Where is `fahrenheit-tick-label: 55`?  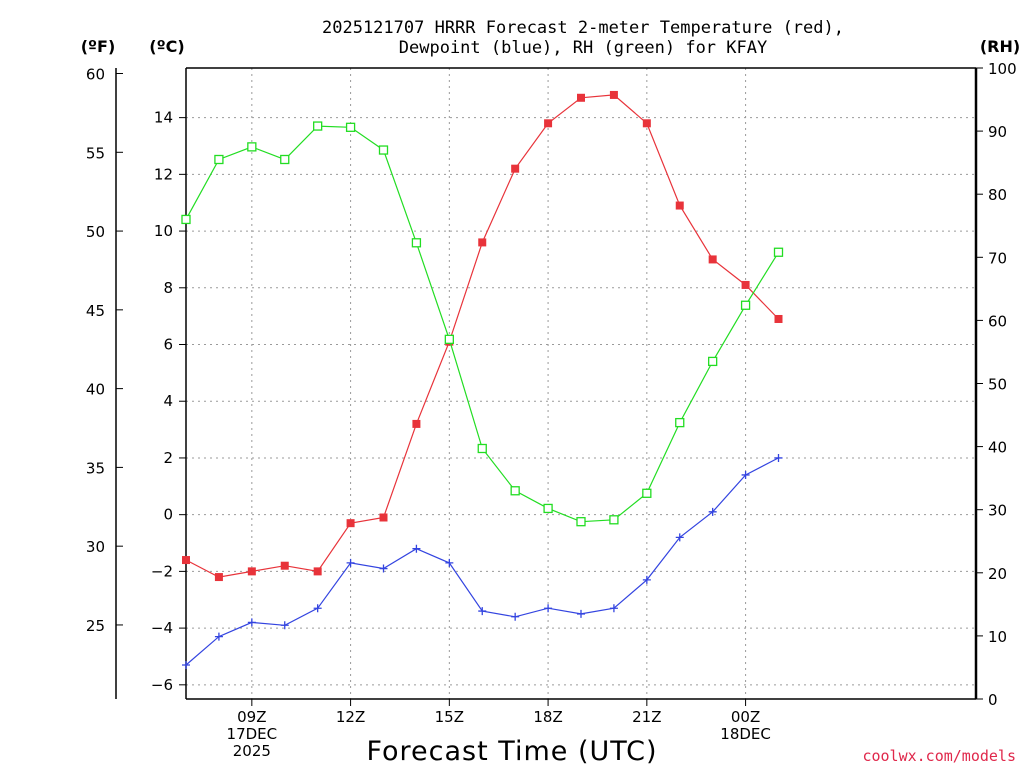
fahrenheit-tick-label: 55 is located at coordinates (95, 153).